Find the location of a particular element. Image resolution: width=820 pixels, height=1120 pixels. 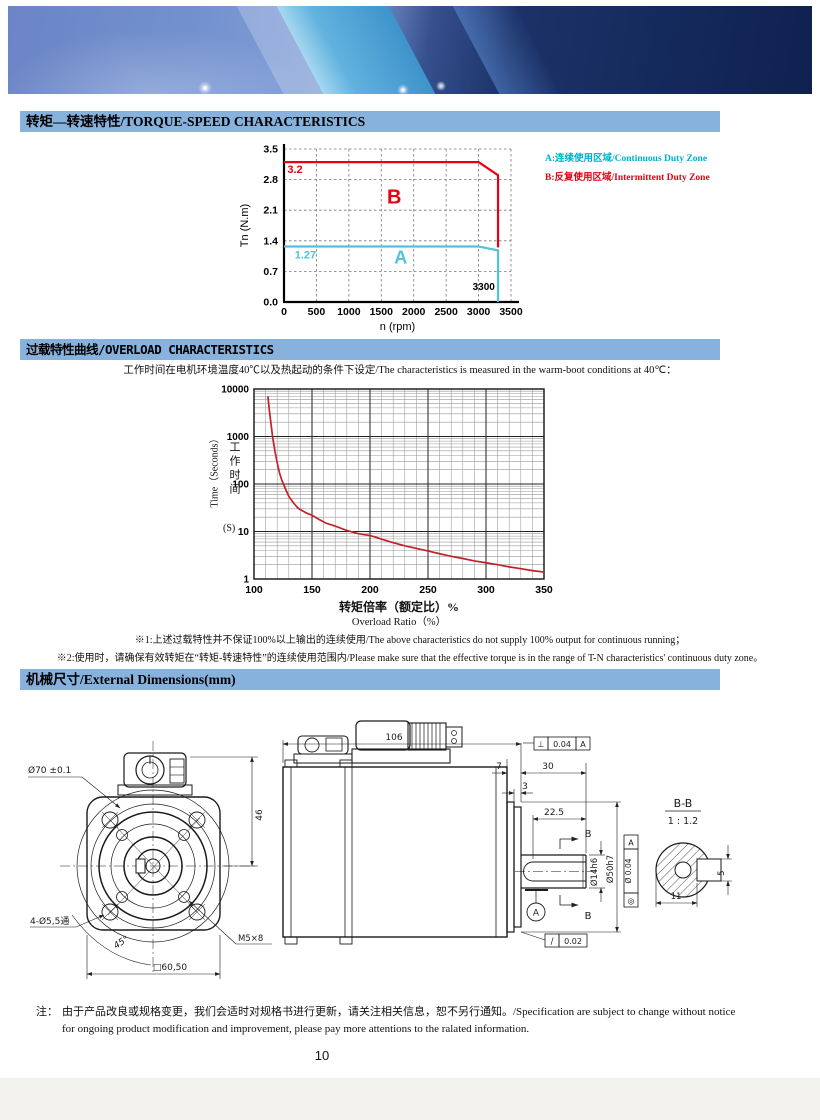

gdt-runout-symbol: / is located at coordinates (552, 942).